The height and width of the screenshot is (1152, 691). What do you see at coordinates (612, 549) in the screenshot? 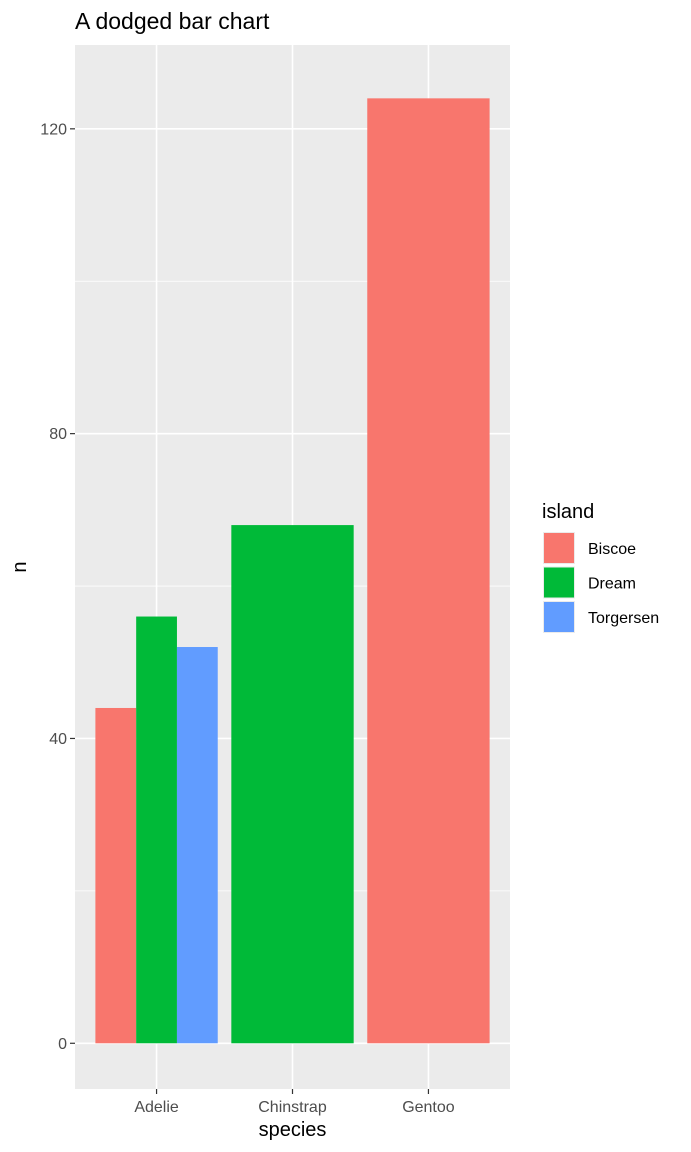
I see `legend-label-biscoe: Biscoe` at bounding box center [612, 549].